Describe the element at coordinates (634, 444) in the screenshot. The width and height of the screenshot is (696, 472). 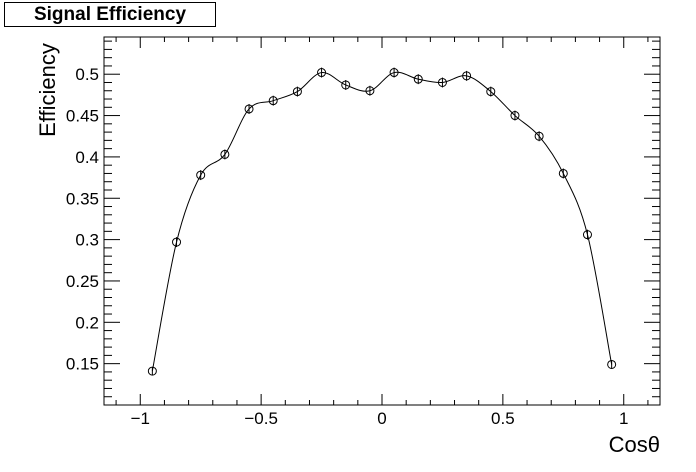
I see `x-axis-label: Cosθ` at that location.